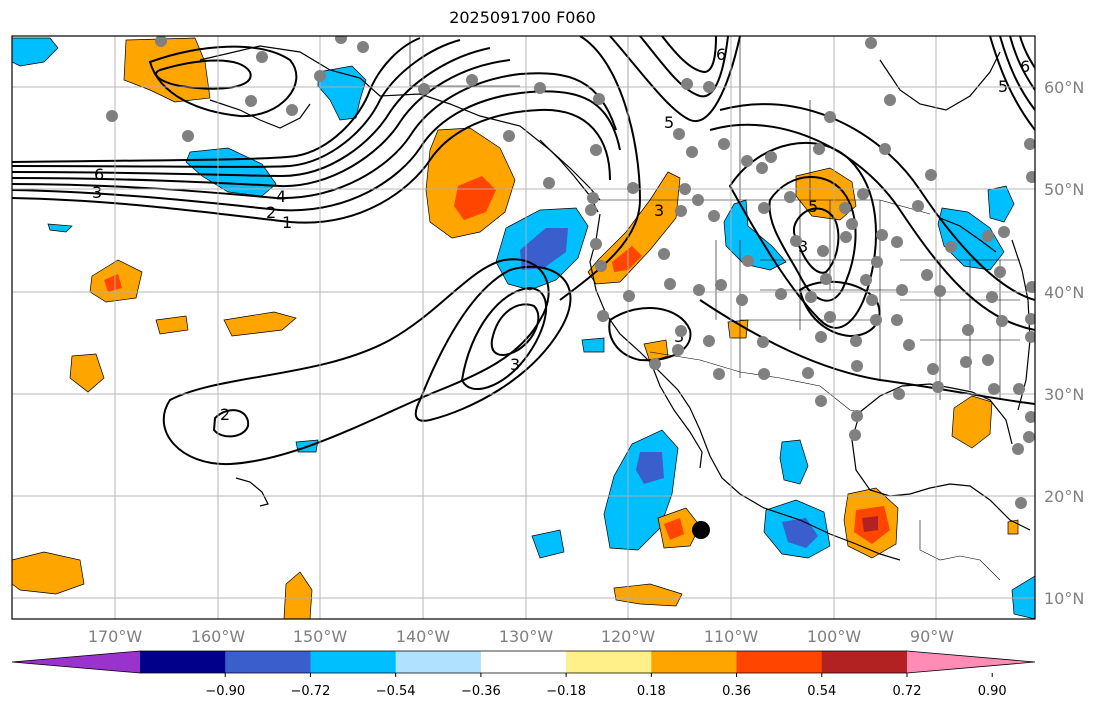  I want to click on contour-label: 1, so click(287, 222).